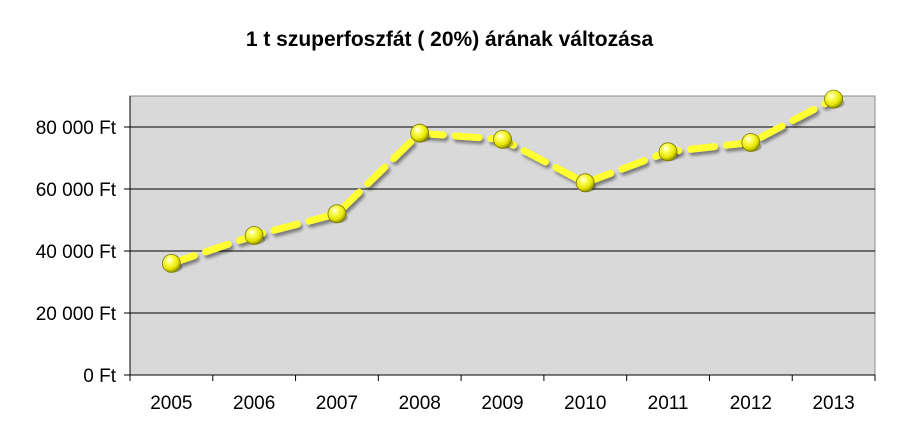 The width and height of the screenshot is (899, 427). Describe the element at coordinates (76, 190) in the screenshot. I see `y-tick-label: 60 000 Ft` at that location.